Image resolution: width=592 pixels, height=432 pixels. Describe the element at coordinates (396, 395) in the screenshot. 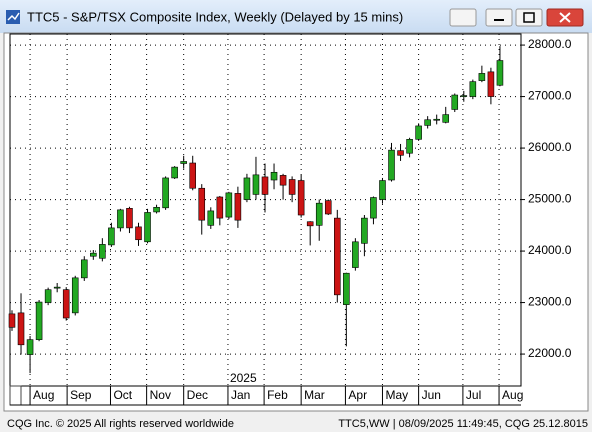

I see `x-tick-label: May` at that location.